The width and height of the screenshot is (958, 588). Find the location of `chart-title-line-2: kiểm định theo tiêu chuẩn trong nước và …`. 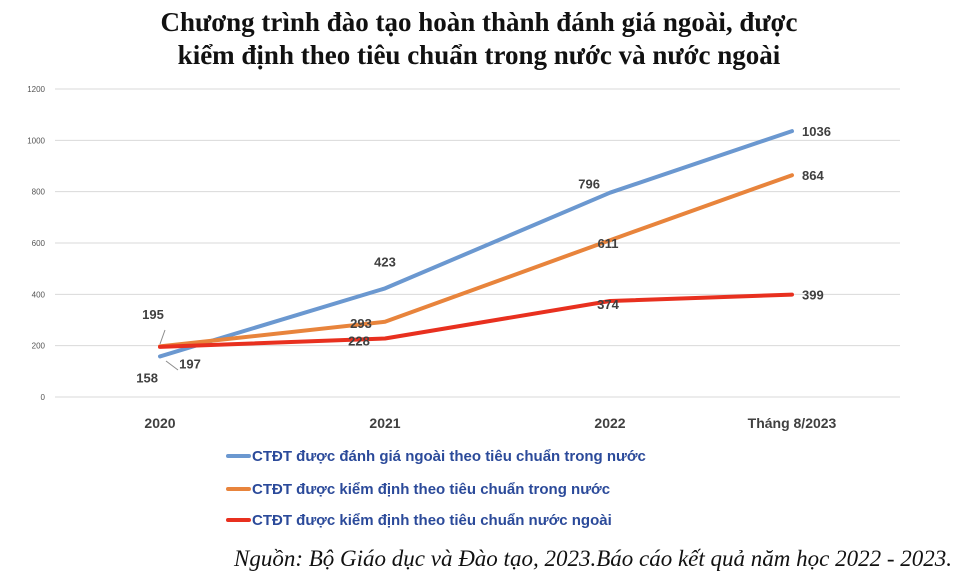

chart-title-line-2: kiểm định theo tiêu chuẩn trong nước và … is located at coordinates (479, 55).